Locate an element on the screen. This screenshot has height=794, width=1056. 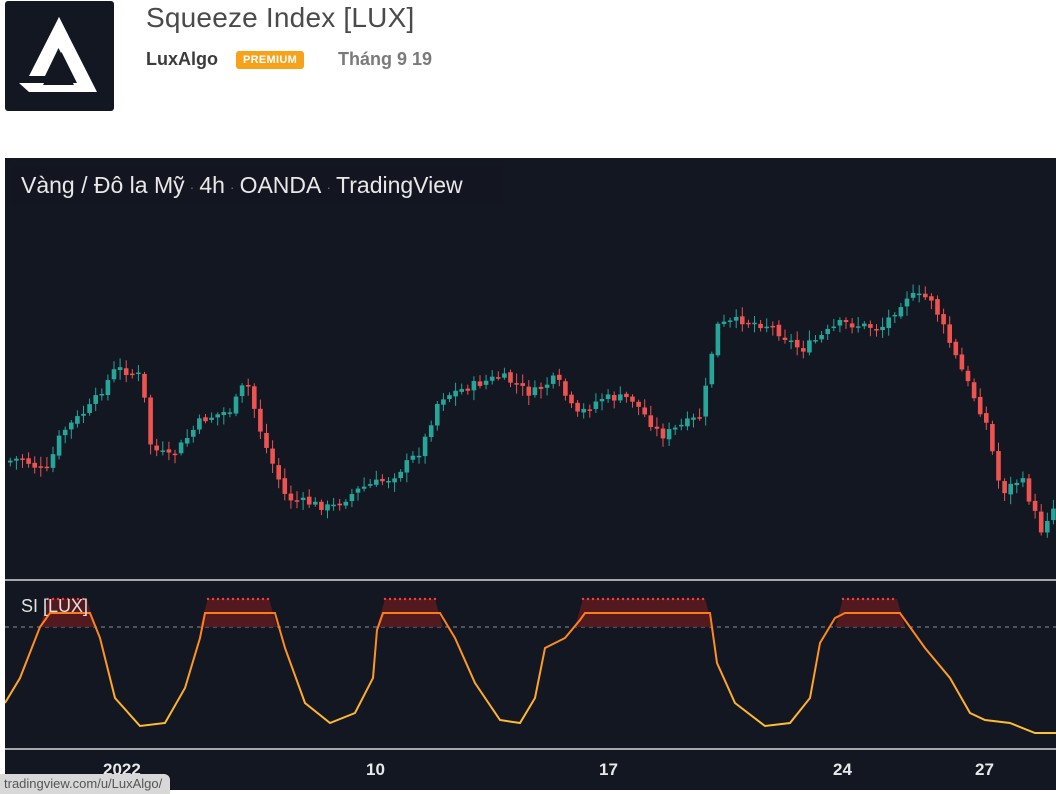
symbol-legend: Vàng / Đô la Mỹ · 4h · OANDA · TradingView is located at coordinates (257, 185).